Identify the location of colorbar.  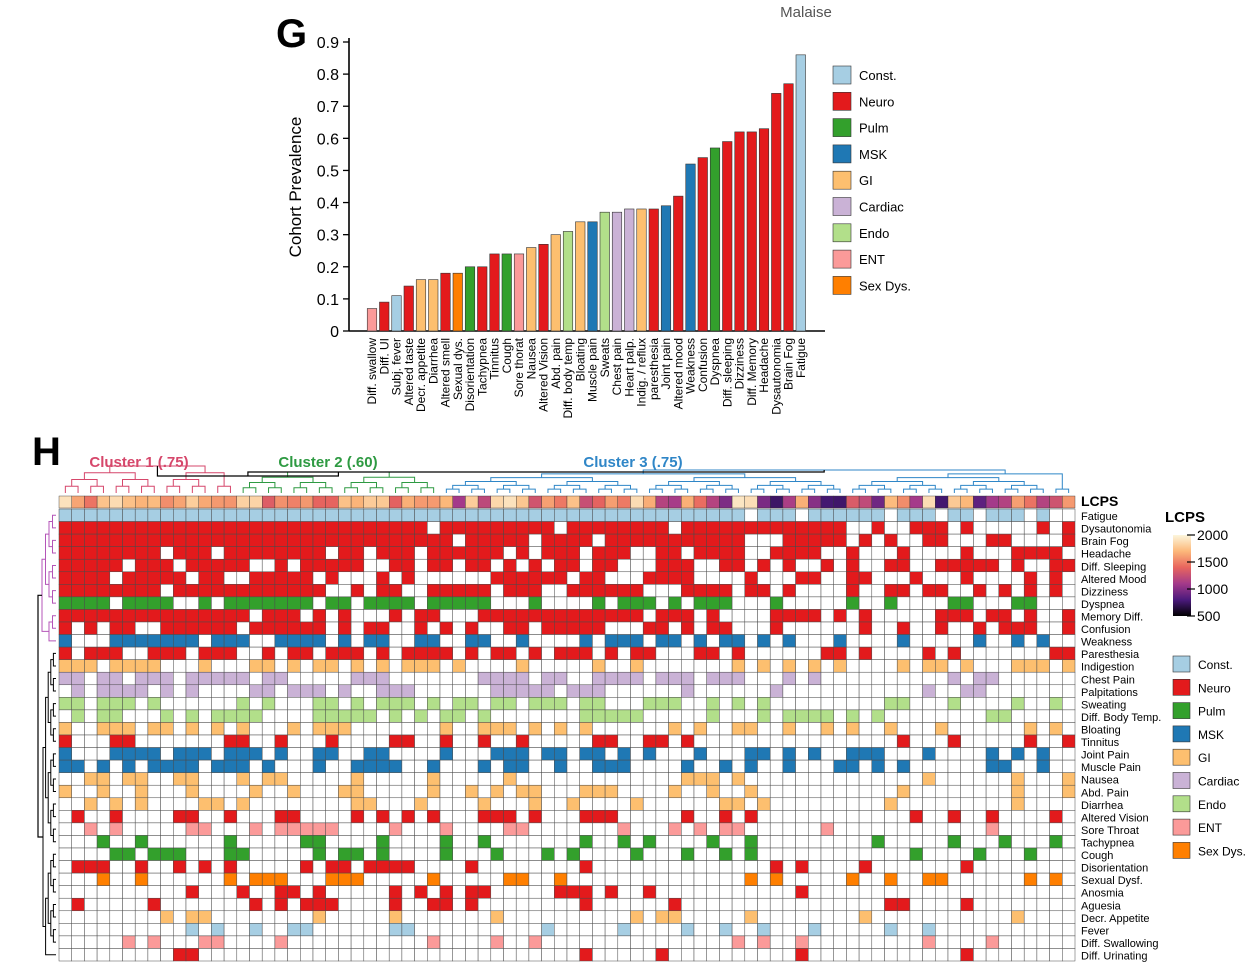
(1182, 575).